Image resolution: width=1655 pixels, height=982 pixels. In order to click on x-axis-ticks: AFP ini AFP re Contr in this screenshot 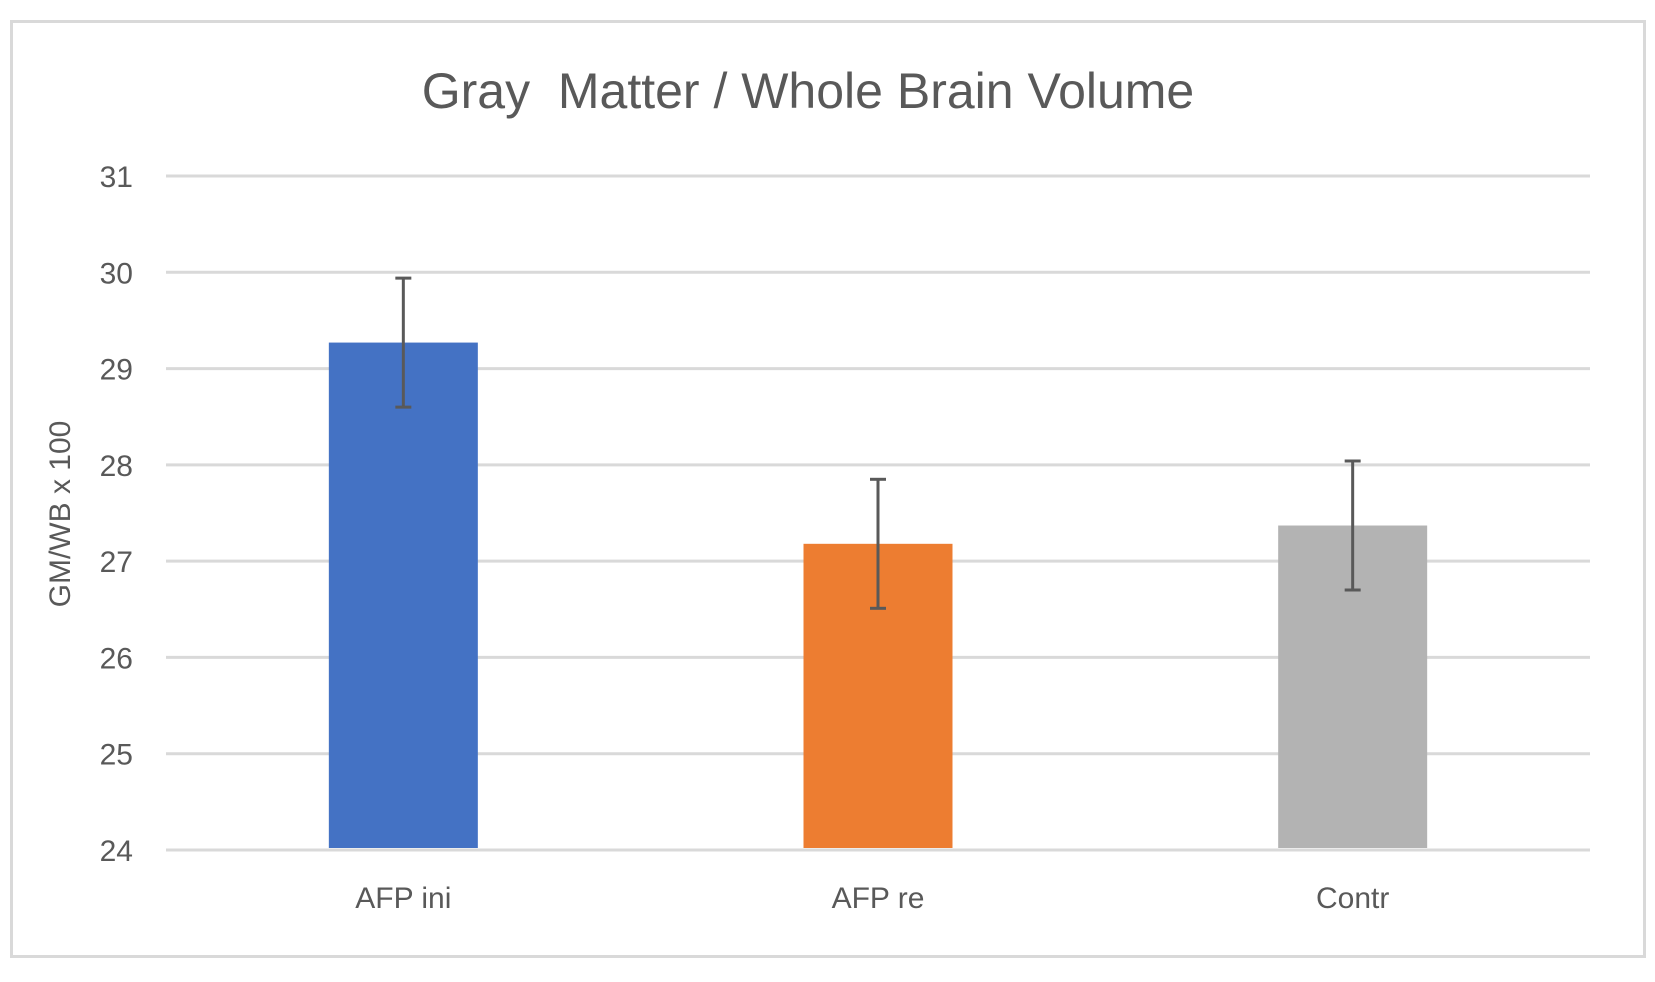, I will do `click(872, 898)`.